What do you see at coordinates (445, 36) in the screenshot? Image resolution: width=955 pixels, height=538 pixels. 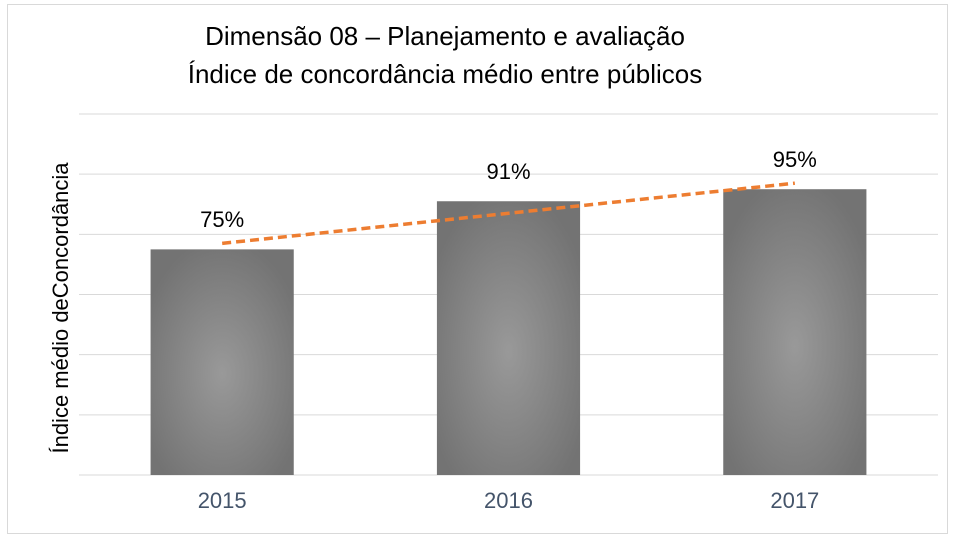 I see `chart-title: Dimensão 08 – Planejamento e avaliação` at bounding box center [445, 36].